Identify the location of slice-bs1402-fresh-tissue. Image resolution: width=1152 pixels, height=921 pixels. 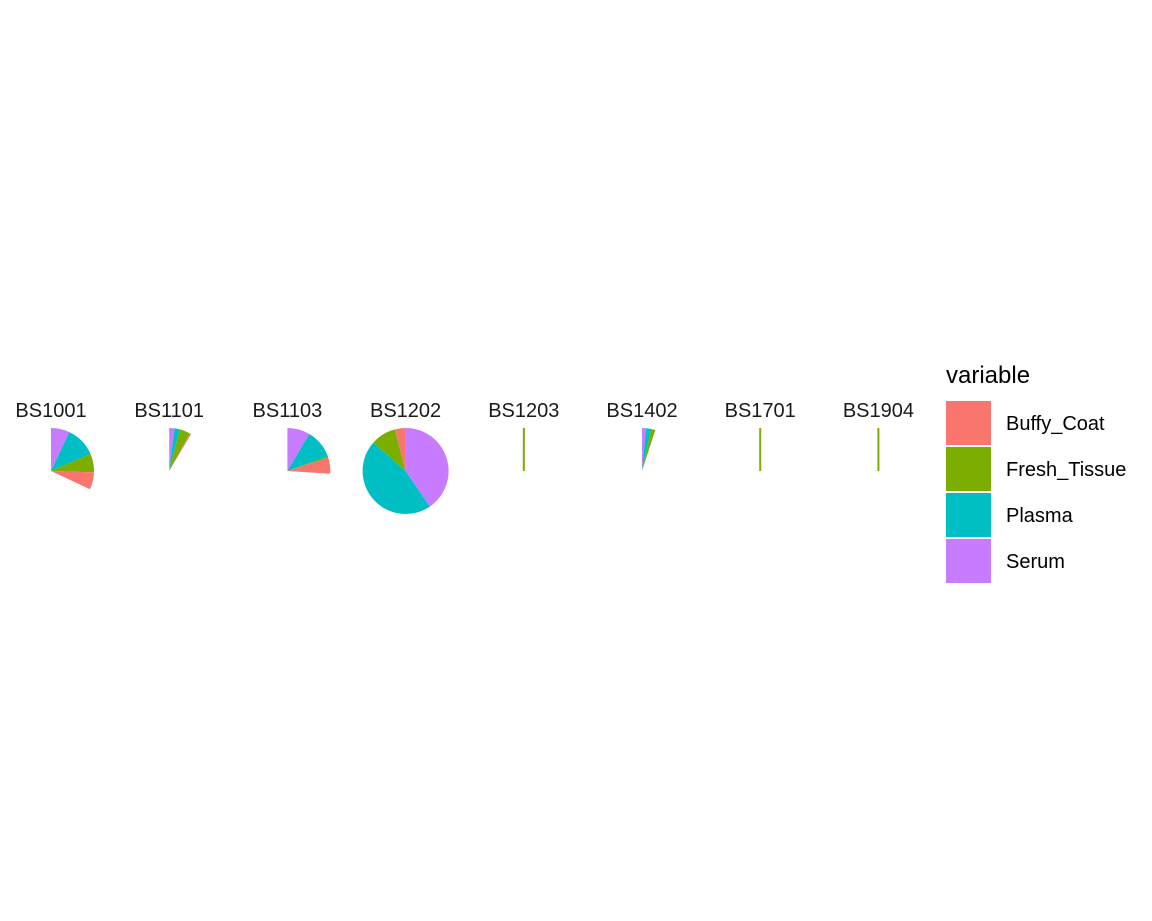
(649, 450).